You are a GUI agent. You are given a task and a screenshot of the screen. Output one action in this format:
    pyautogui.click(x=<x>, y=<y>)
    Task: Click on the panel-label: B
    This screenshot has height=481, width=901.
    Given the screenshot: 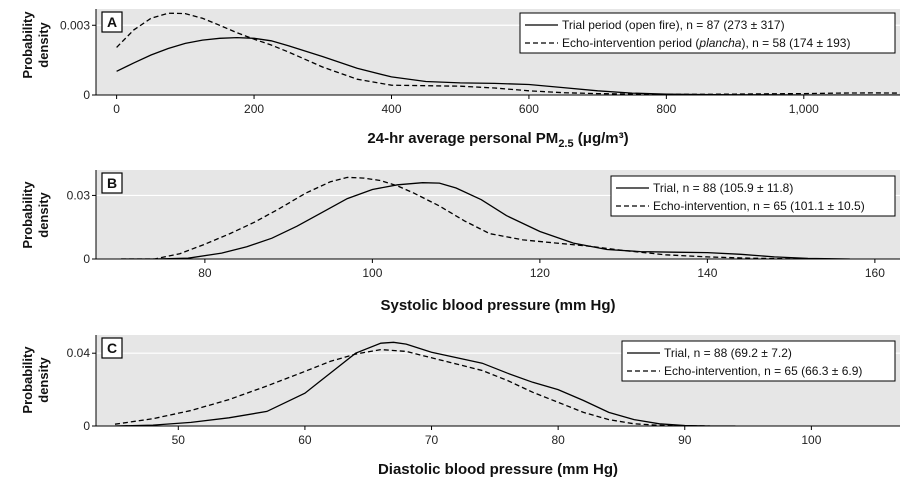 What is the action you would take?
    pyautogui.click(x=112, y=183)
    